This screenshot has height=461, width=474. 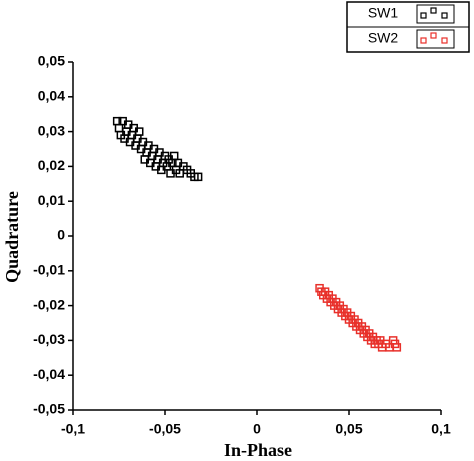 What do you see at coordinates (383, 38) in the screenshot?
I see `legend-label: SW2` at bounding box center [383, 38].